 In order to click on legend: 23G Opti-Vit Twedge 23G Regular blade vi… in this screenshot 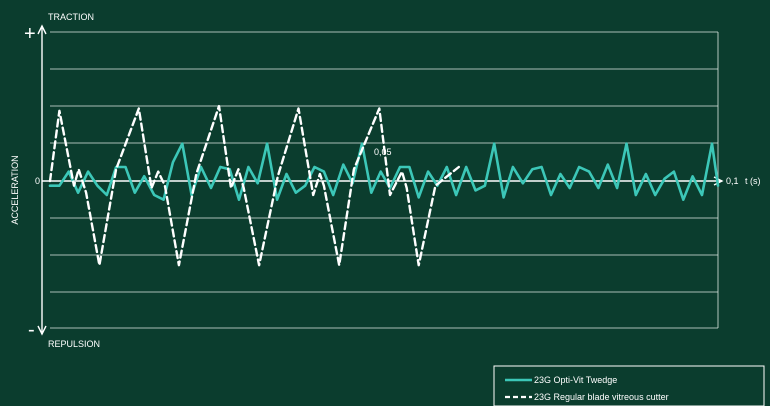, I will do `click(629, 385)`.